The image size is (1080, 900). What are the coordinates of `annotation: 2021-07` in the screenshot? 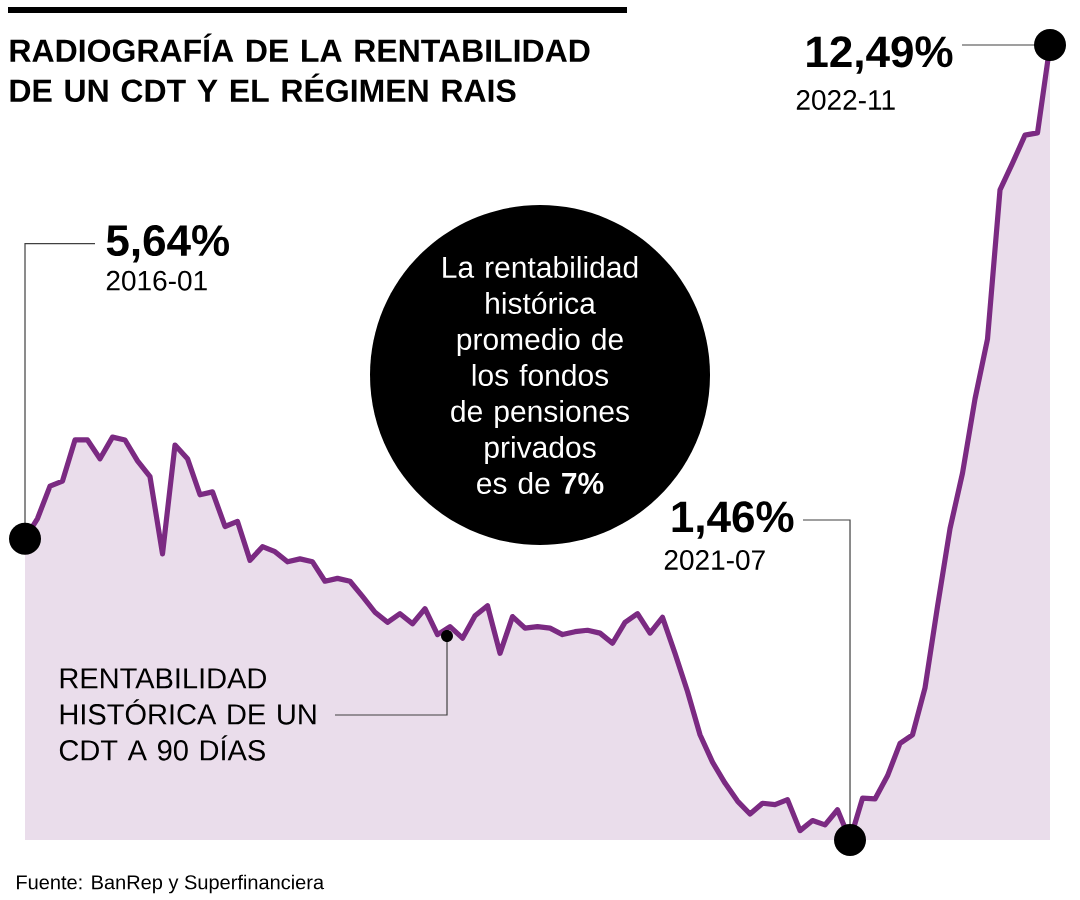 It's located at (714, 560).